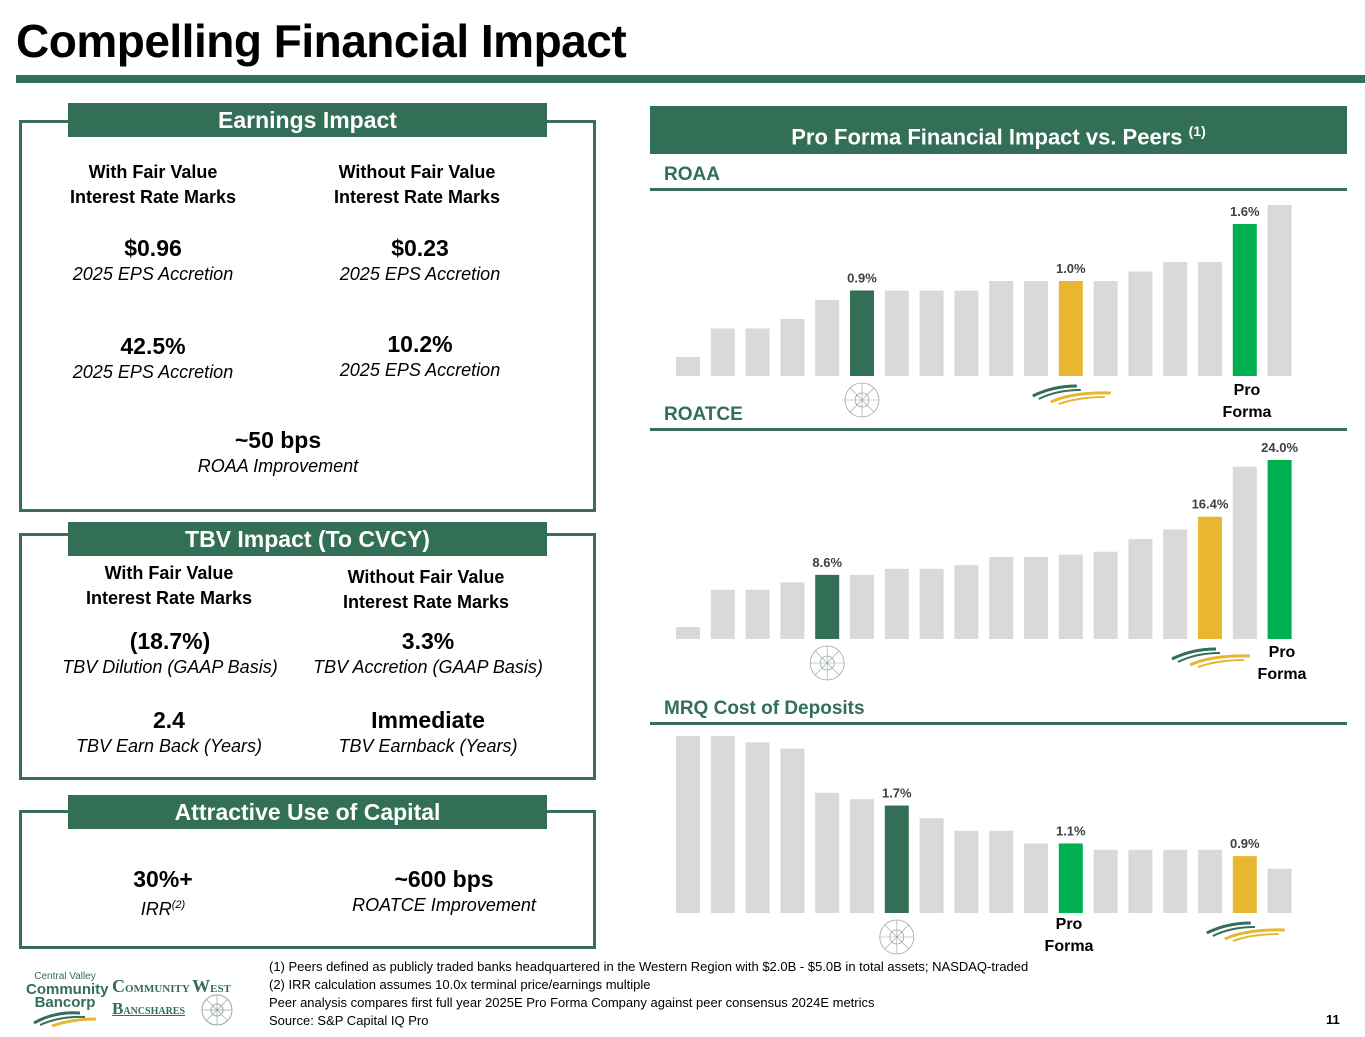 Image resolution: width=1365 pixels, height=1037 pixels. What do you see at coordinates (897, 793) in the screenshot?
I see `data-label-cwbc: 1.7%` at bounding box center [897, 793].